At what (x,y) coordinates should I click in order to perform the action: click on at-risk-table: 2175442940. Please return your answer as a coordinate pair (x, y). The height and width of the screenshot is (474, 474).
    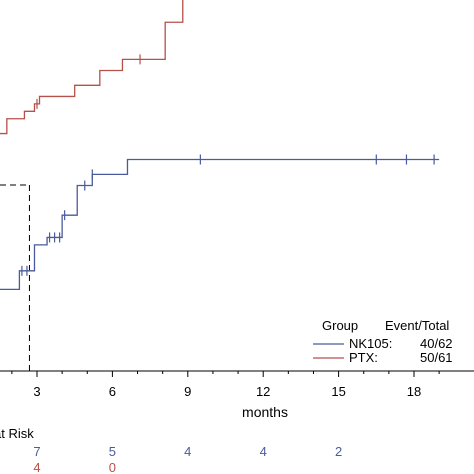
    Looking at the image, I should click on (187, 459).